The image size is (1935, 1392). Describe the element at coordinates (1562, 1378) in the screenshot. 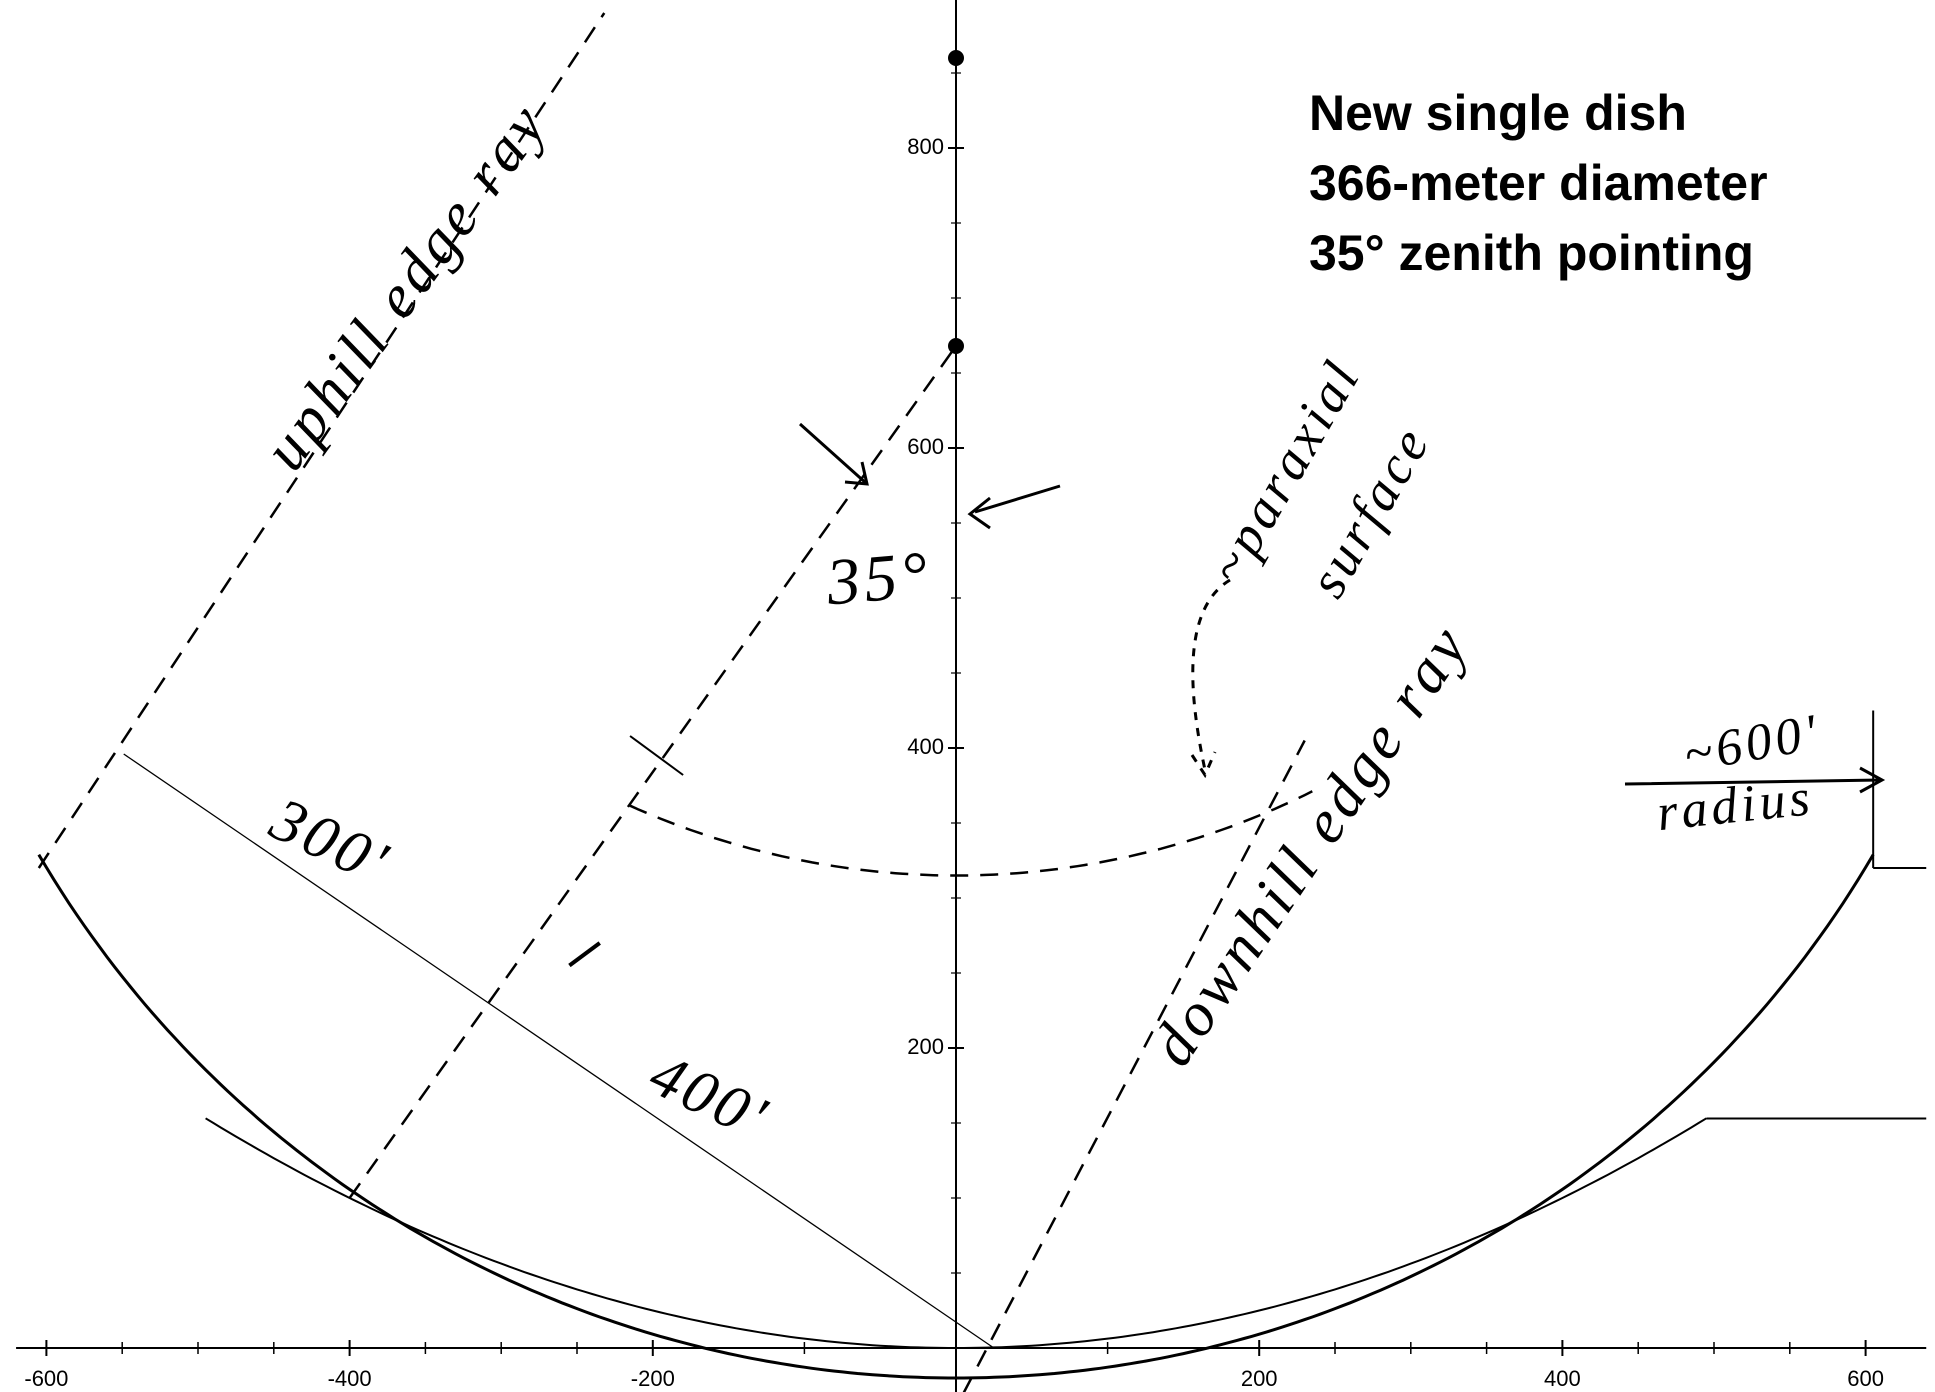

I see `x-tick-label: 400` at that location.